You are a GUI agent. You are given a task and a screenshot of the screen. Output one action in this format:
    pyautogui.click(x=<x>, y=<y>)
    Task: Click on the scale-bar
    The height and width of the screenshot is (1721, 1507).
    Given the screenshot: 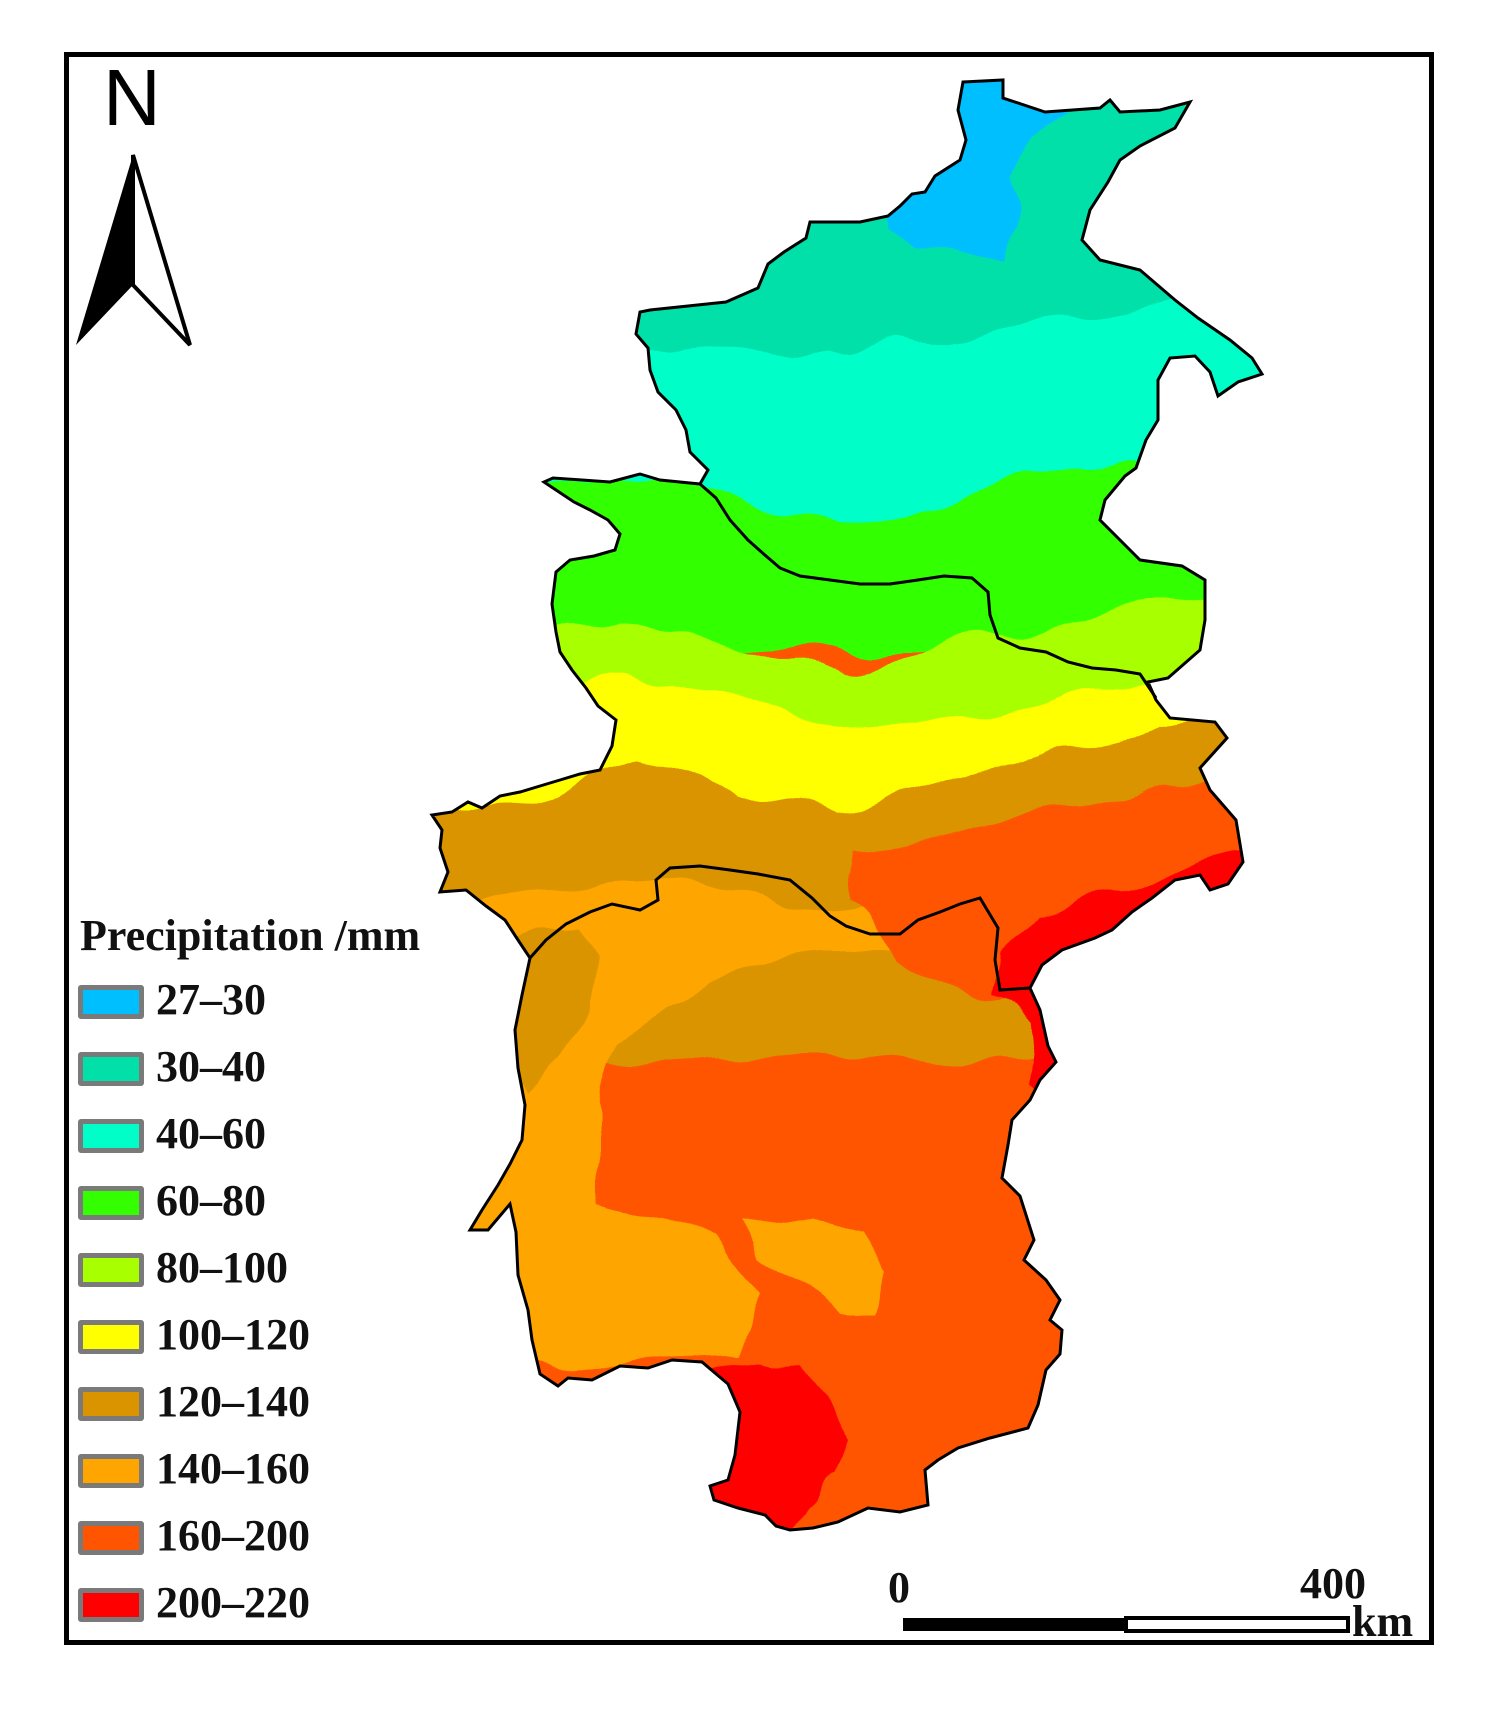 What is the action you would take?
    pyautogui.click(x=1126, y=1624)
    